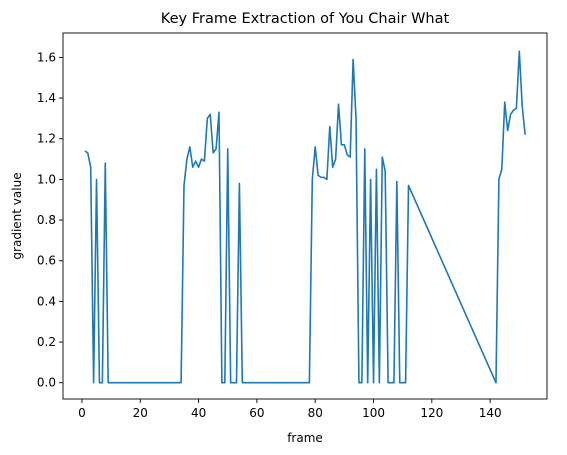  Describe the element at coordinates (46, 98) in the screenshot. I see `y-tick-label: 1.4` at that location.